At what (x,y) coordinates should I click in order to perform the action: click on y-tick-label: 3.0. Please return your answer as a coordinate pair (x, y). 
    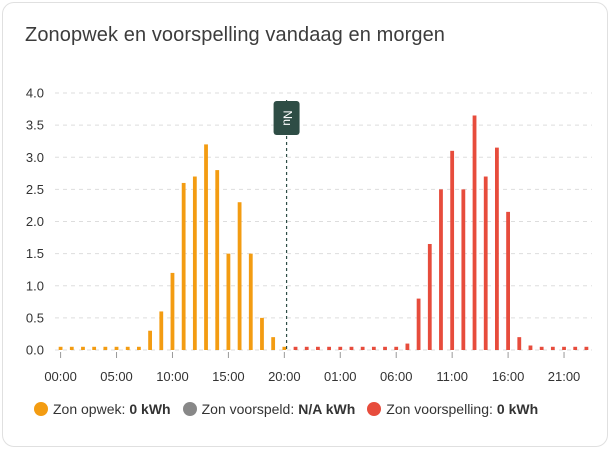
    Looking at the image, I should click on (35, 157).